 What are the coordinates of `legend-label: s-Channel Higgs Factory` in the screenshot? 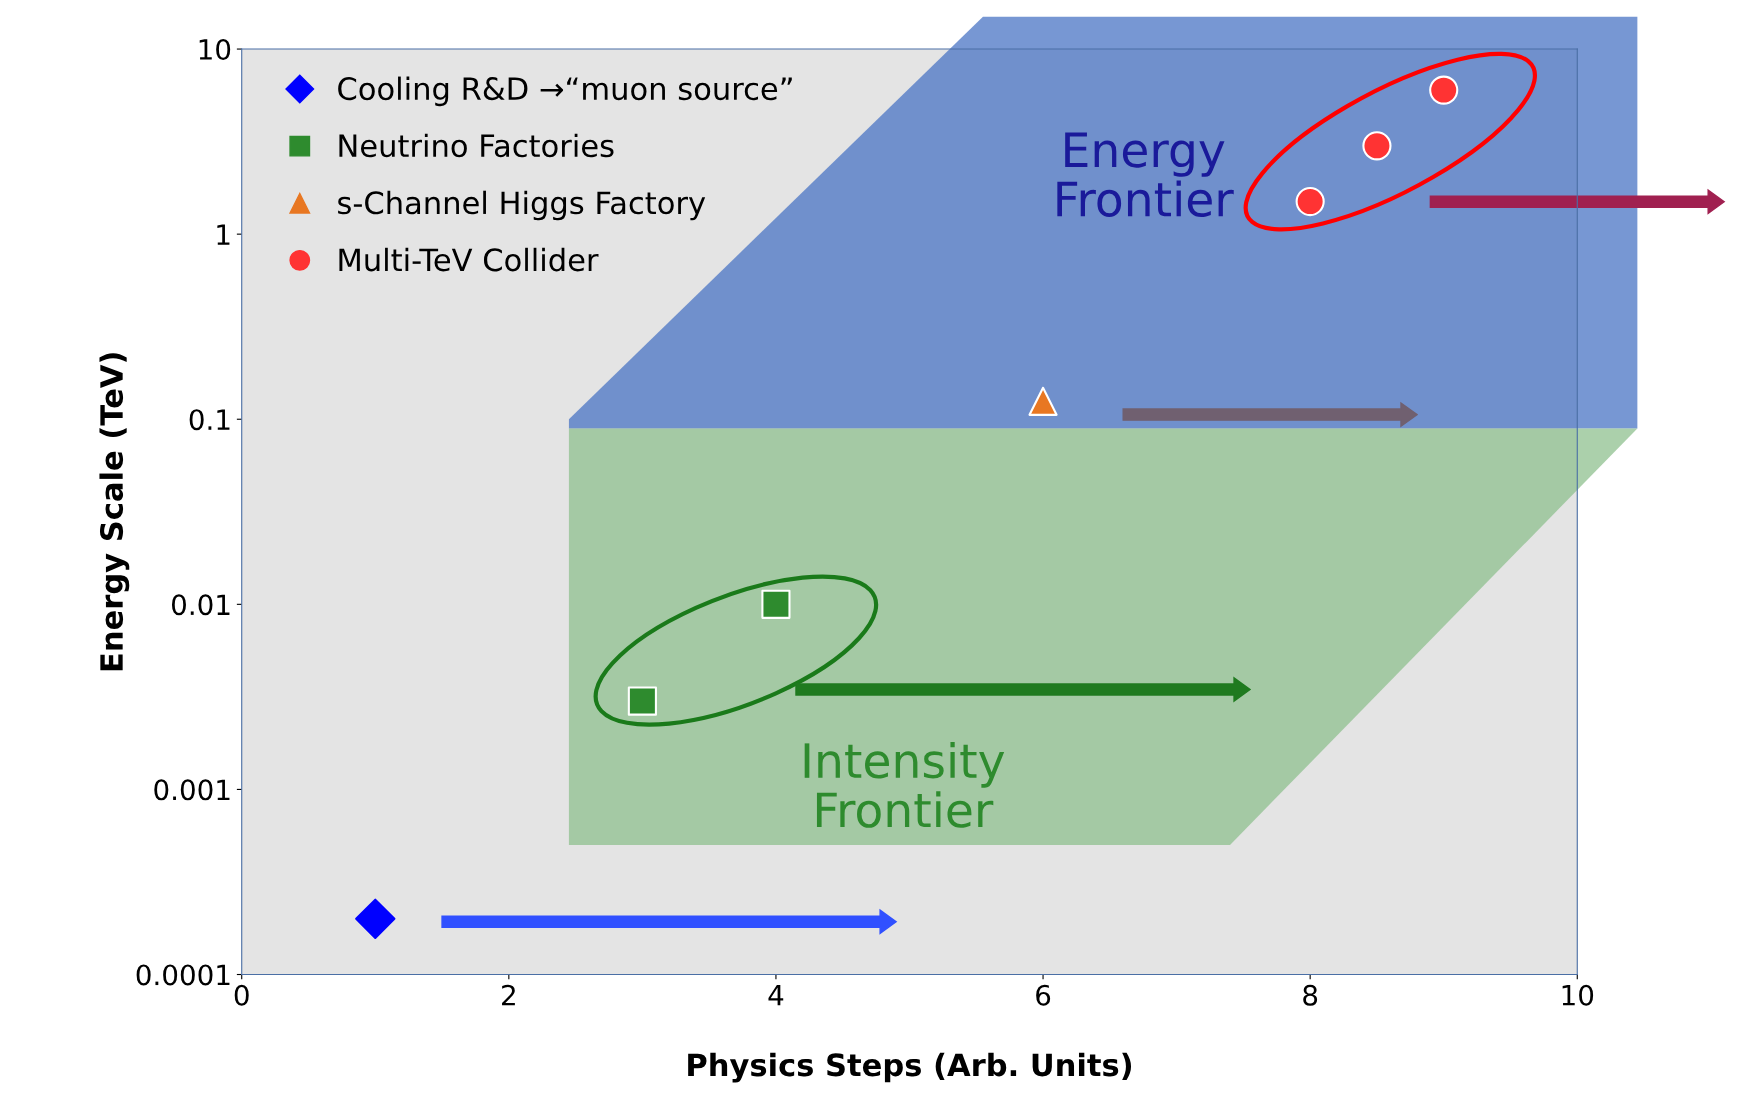 It's located at (522, 205).